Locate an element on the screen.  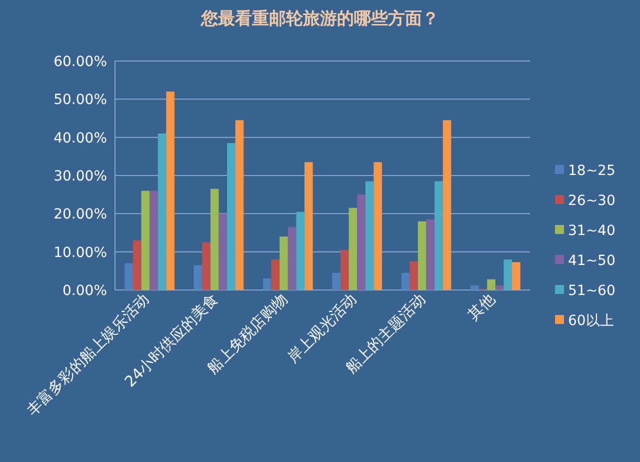
y-tick-label: 10.00% is located at coordinates (80, 252).